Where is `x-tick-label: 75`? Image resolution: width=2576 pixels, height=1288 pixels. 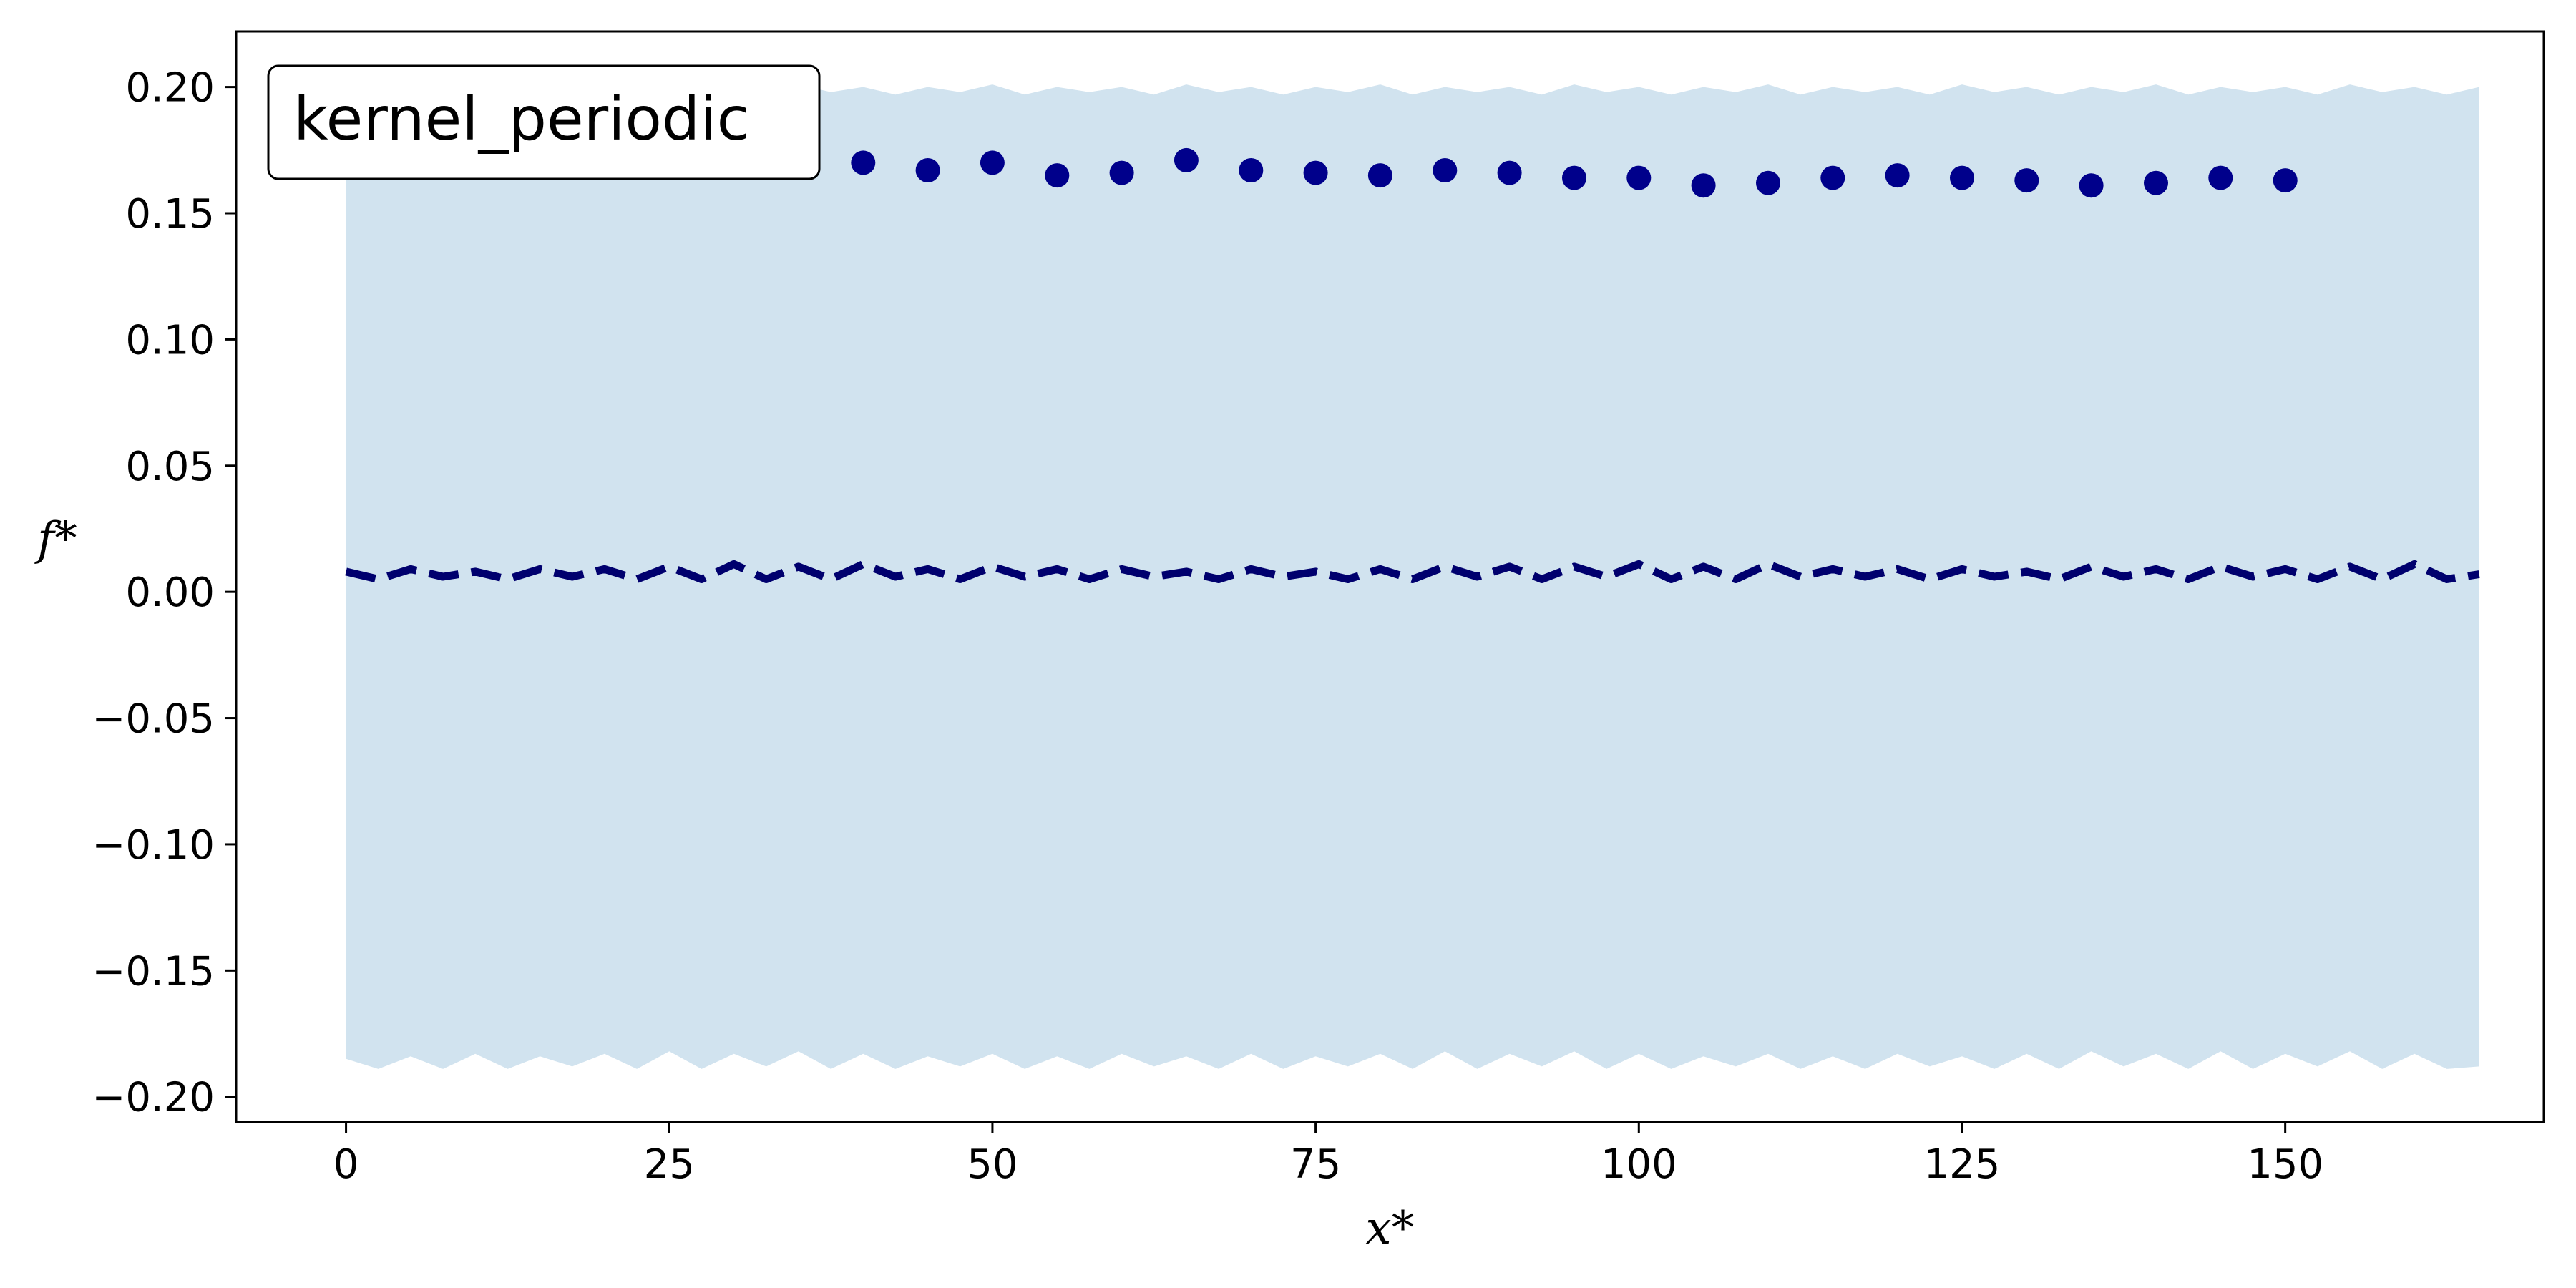 x-tick-label: 75 is located at coordinates (1315, 1164).